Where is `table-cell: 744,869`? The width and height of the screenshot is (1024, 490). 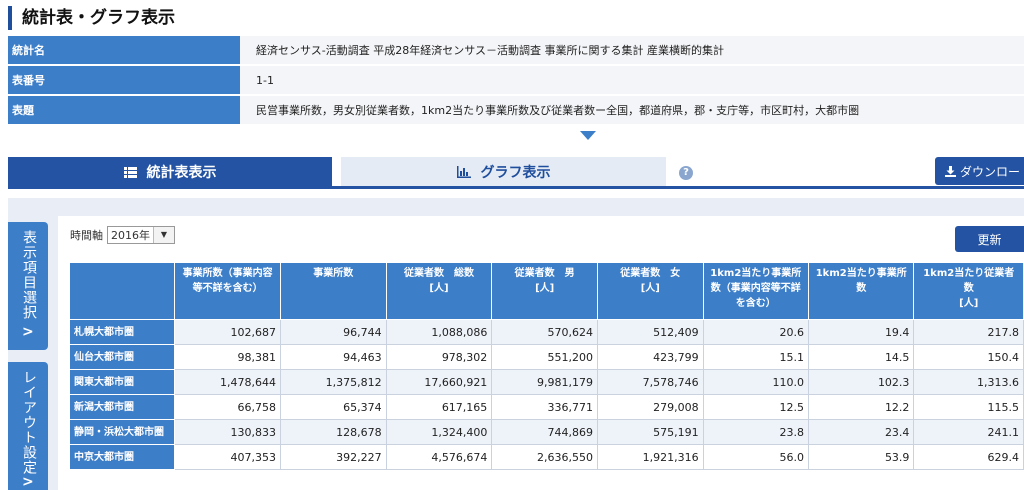 table-cell: 744,869 is located at coordinates (544, 432).